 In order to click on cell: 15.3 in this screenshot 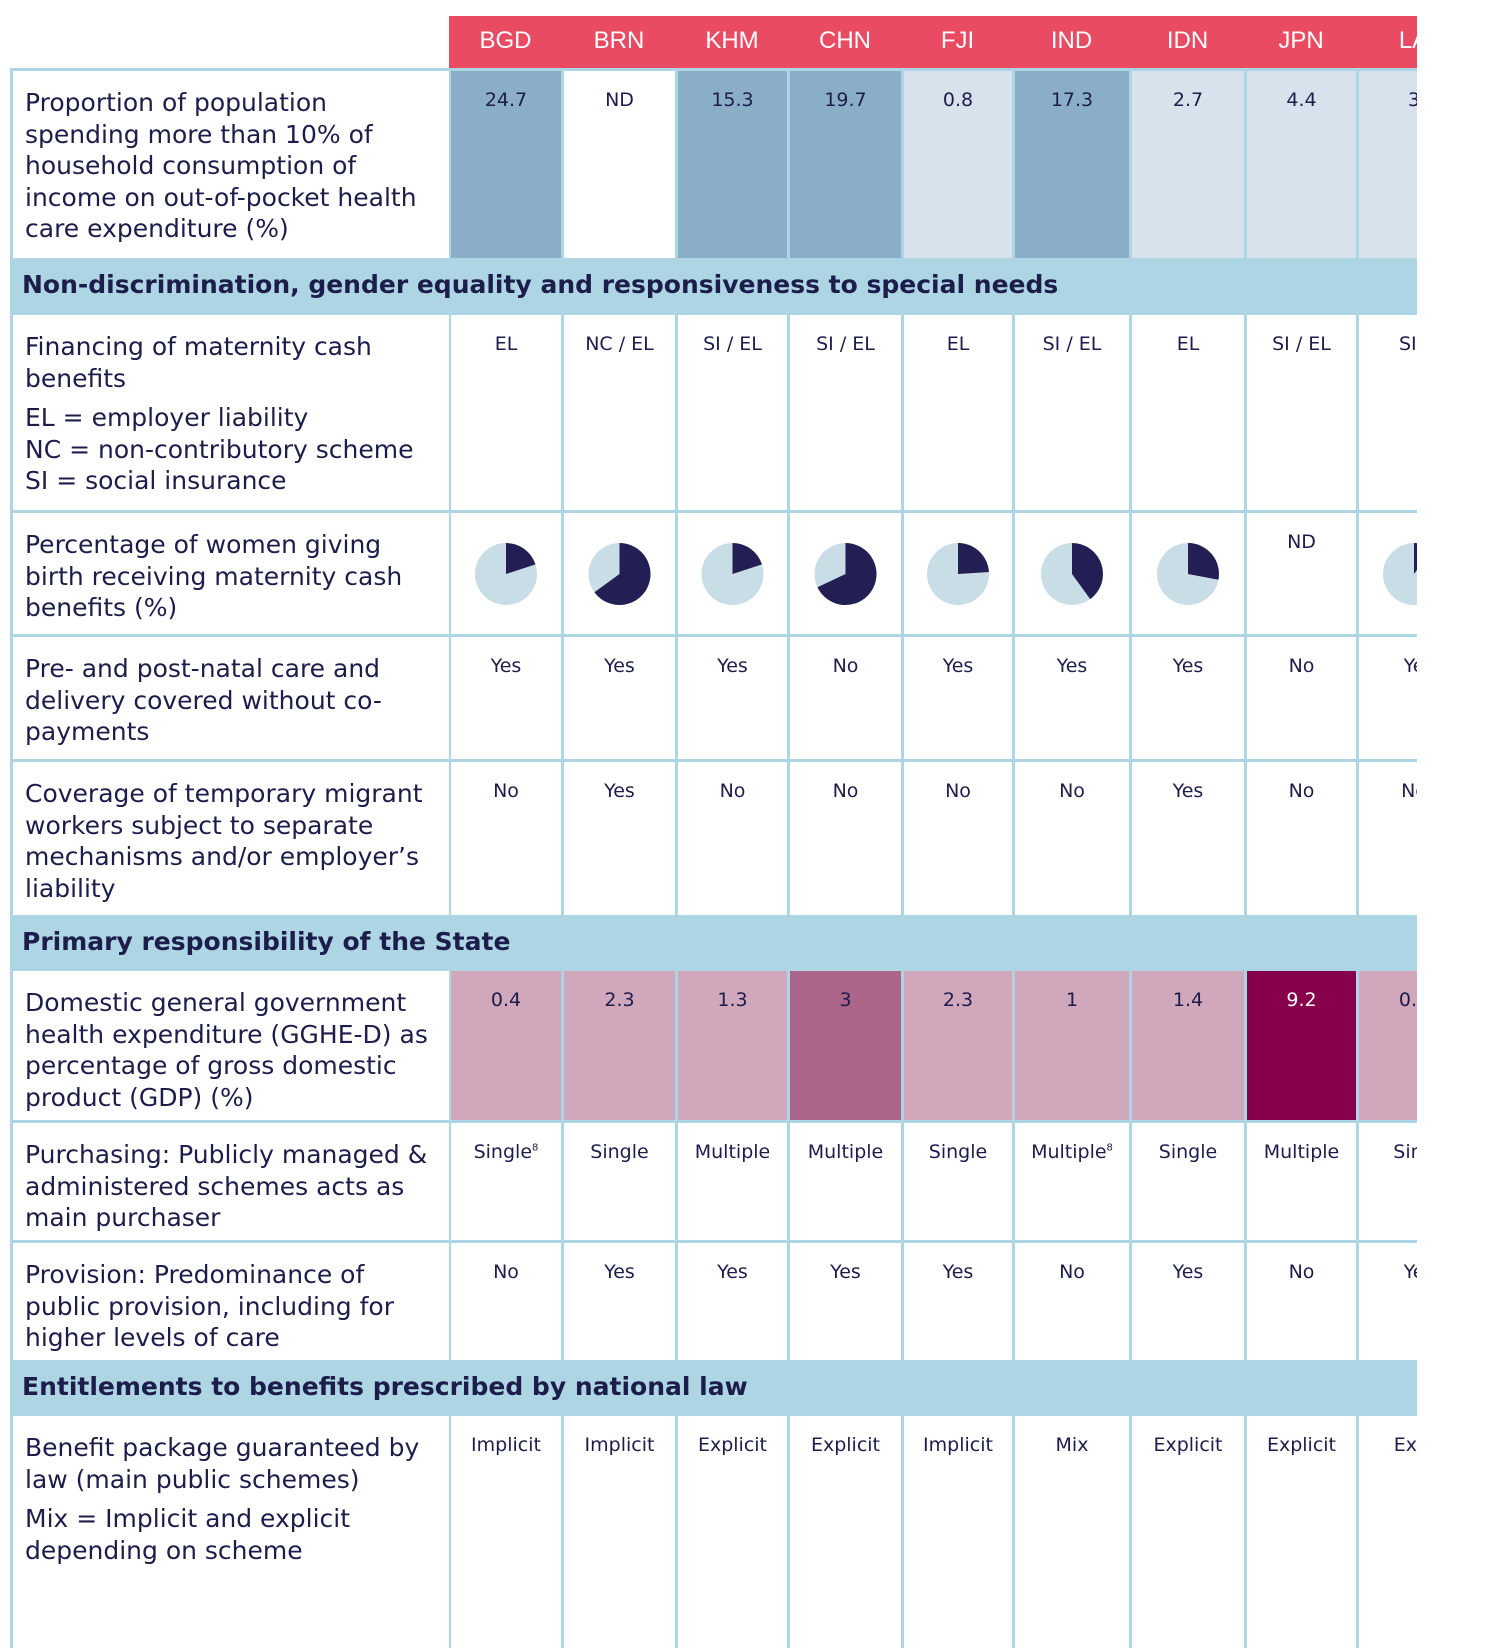, I will do `click(732, 164)`.